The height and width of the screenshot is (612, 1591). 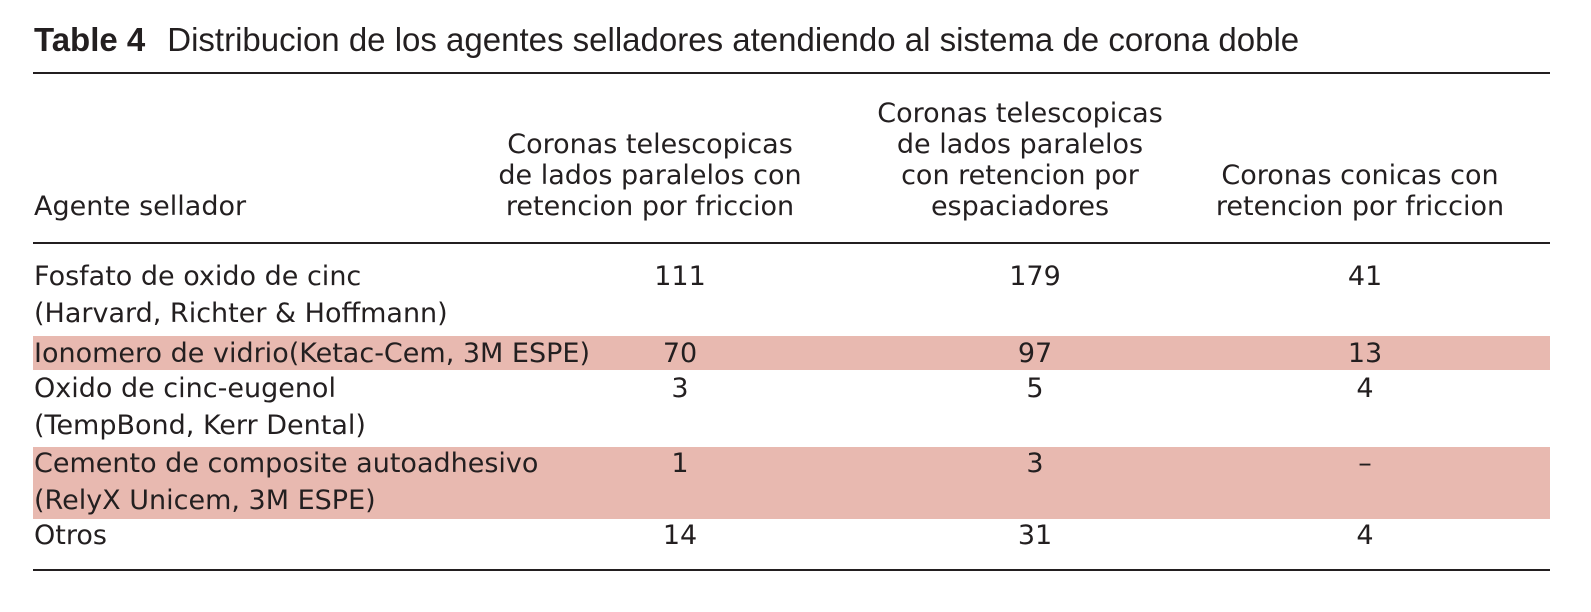 What do you see at coordinates (791, 570) in the screenshot?
I see `bottom-rule` at bounding box center [791, 570].